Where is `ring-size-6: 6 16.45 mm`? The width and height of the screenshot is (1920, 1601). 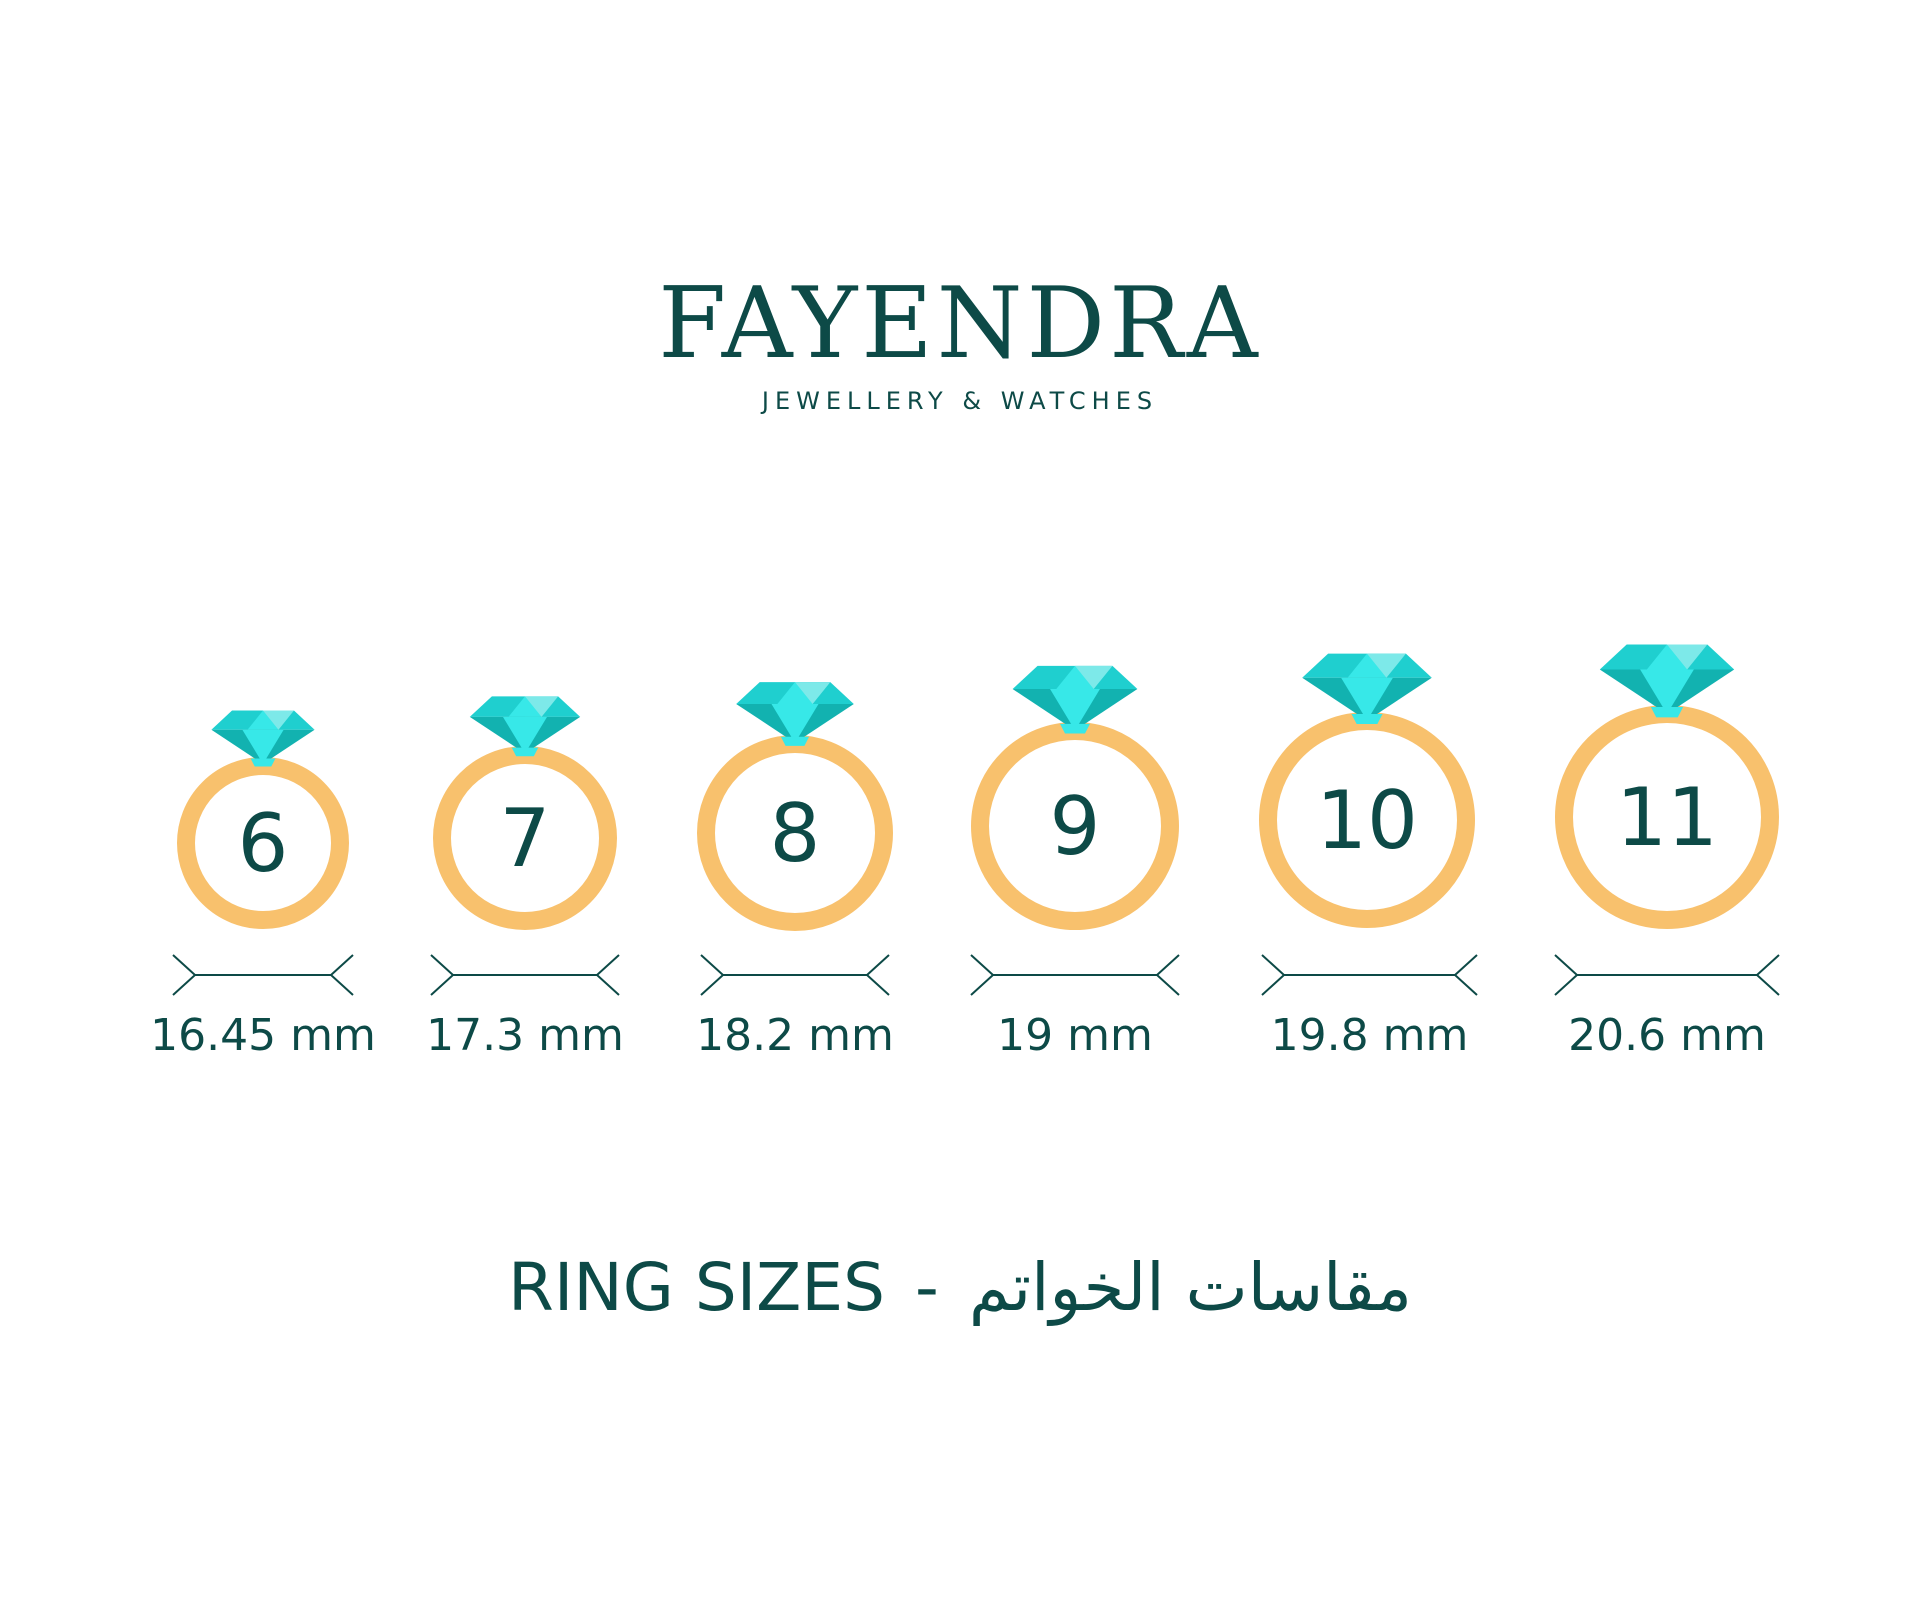 ring-size-6: 6 16.45 mm is located at coordinates (263, 885).